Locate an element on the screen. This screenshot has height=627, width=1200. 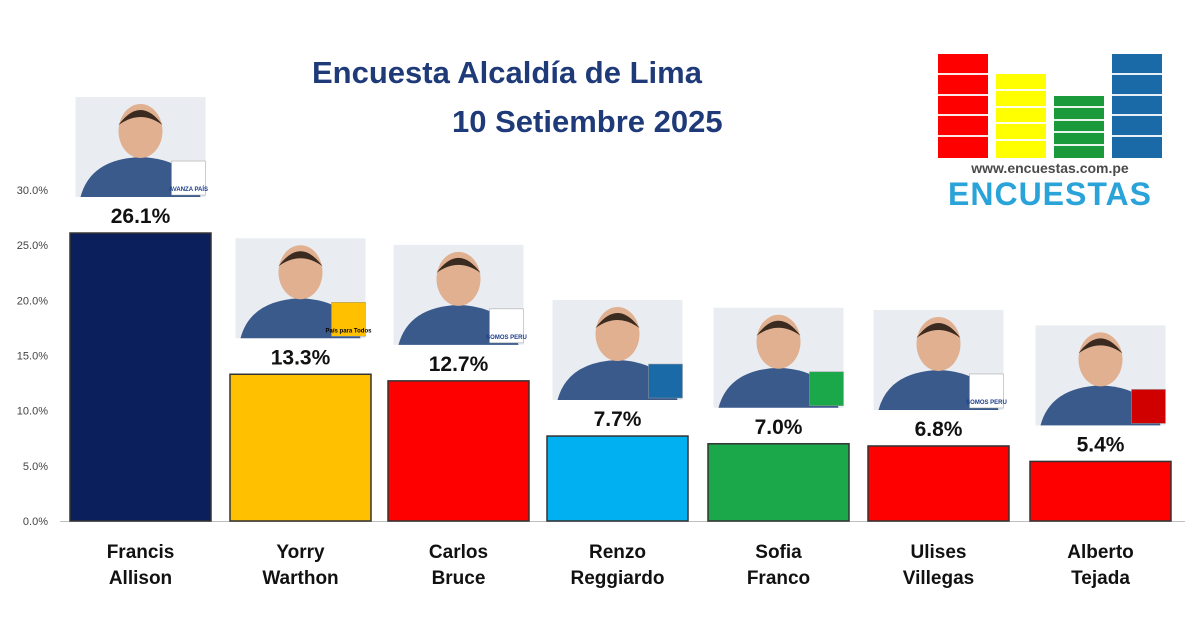
category-label-line: Reggiardo is located at coordinates (618, 578).